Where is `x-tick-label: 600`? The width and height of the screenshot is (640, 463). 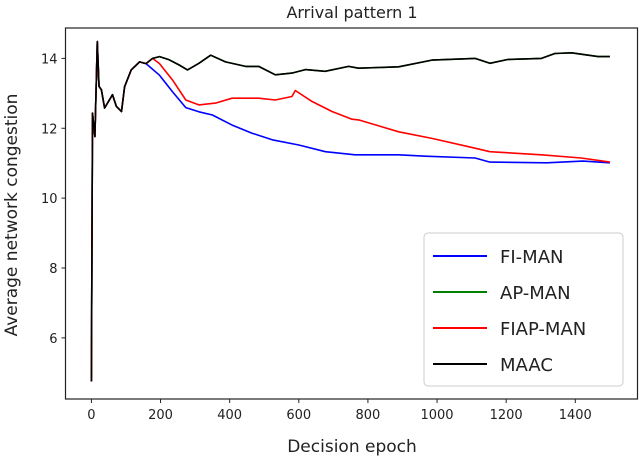
x-tick-label: 600 is located at coordinates (298, 415).